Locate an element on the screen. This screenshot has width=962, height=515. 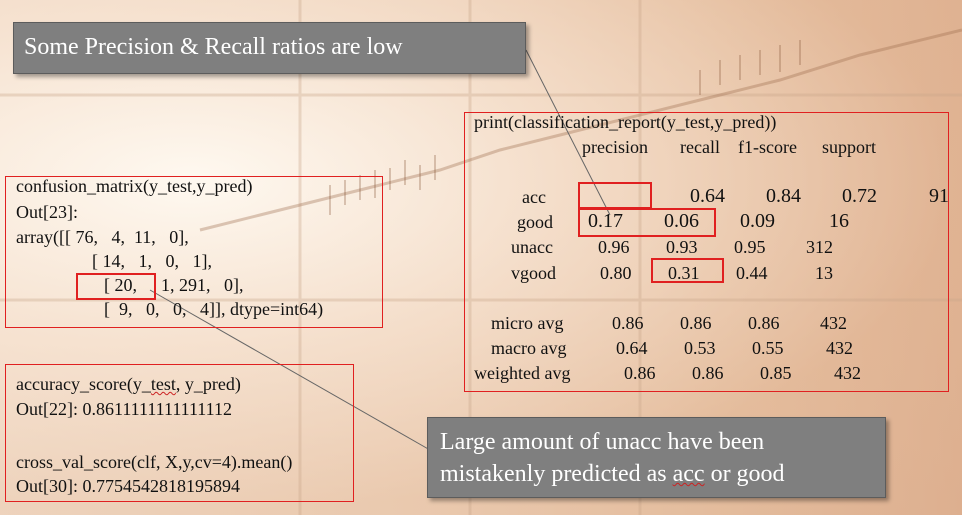
report-cell: 0.93 is located at coordinates (682, 247).